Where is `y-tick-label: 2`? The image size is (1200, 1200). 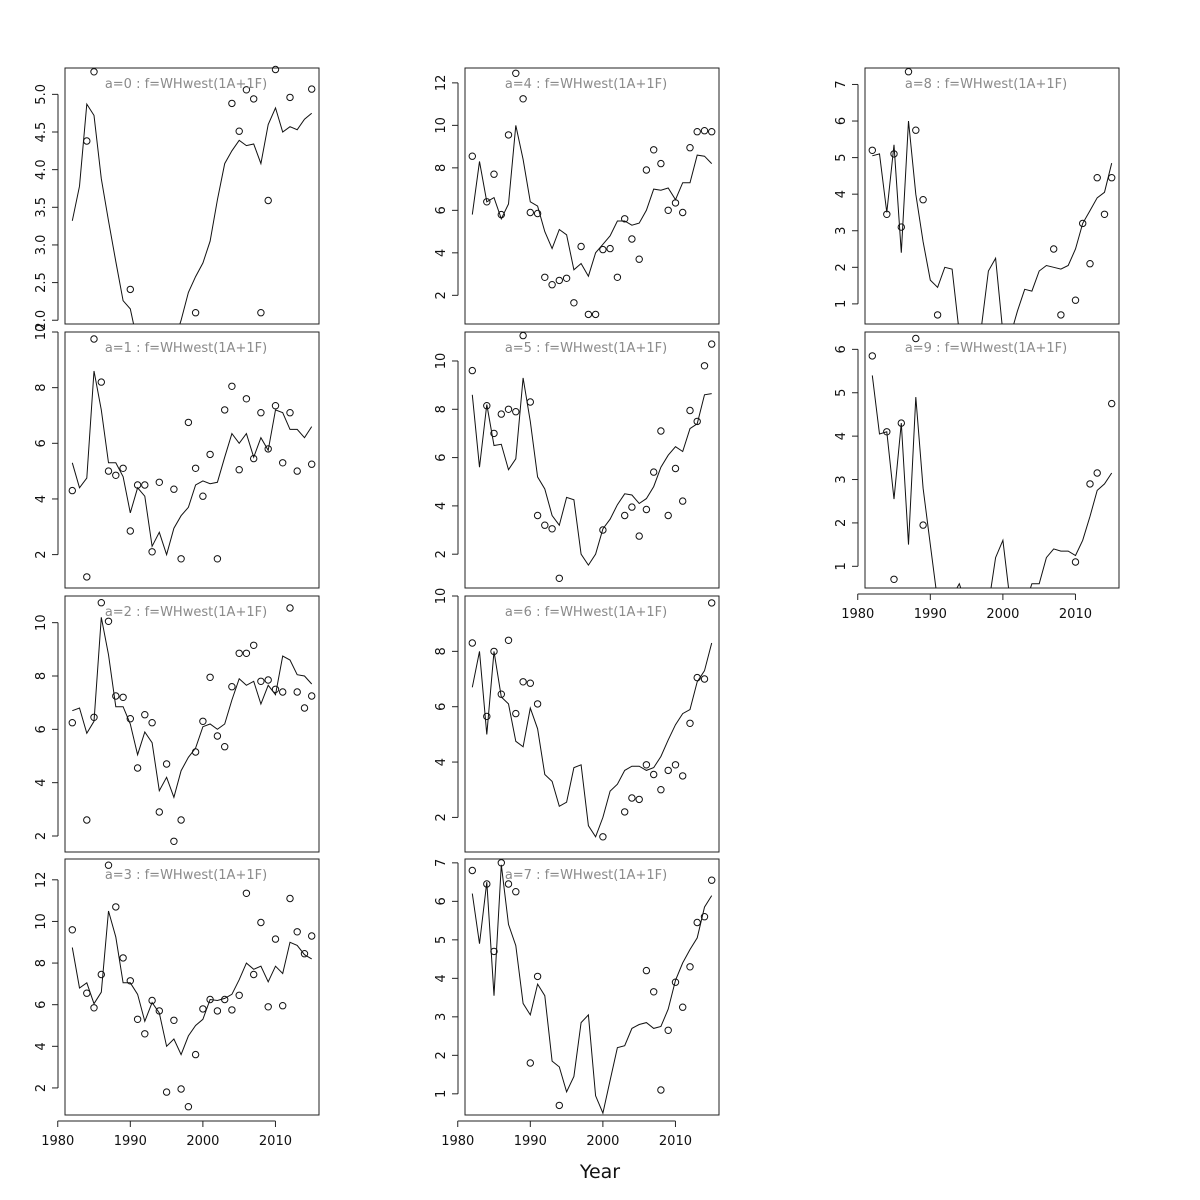
y-tick-label: 2 is located at coordinates (41, 836).